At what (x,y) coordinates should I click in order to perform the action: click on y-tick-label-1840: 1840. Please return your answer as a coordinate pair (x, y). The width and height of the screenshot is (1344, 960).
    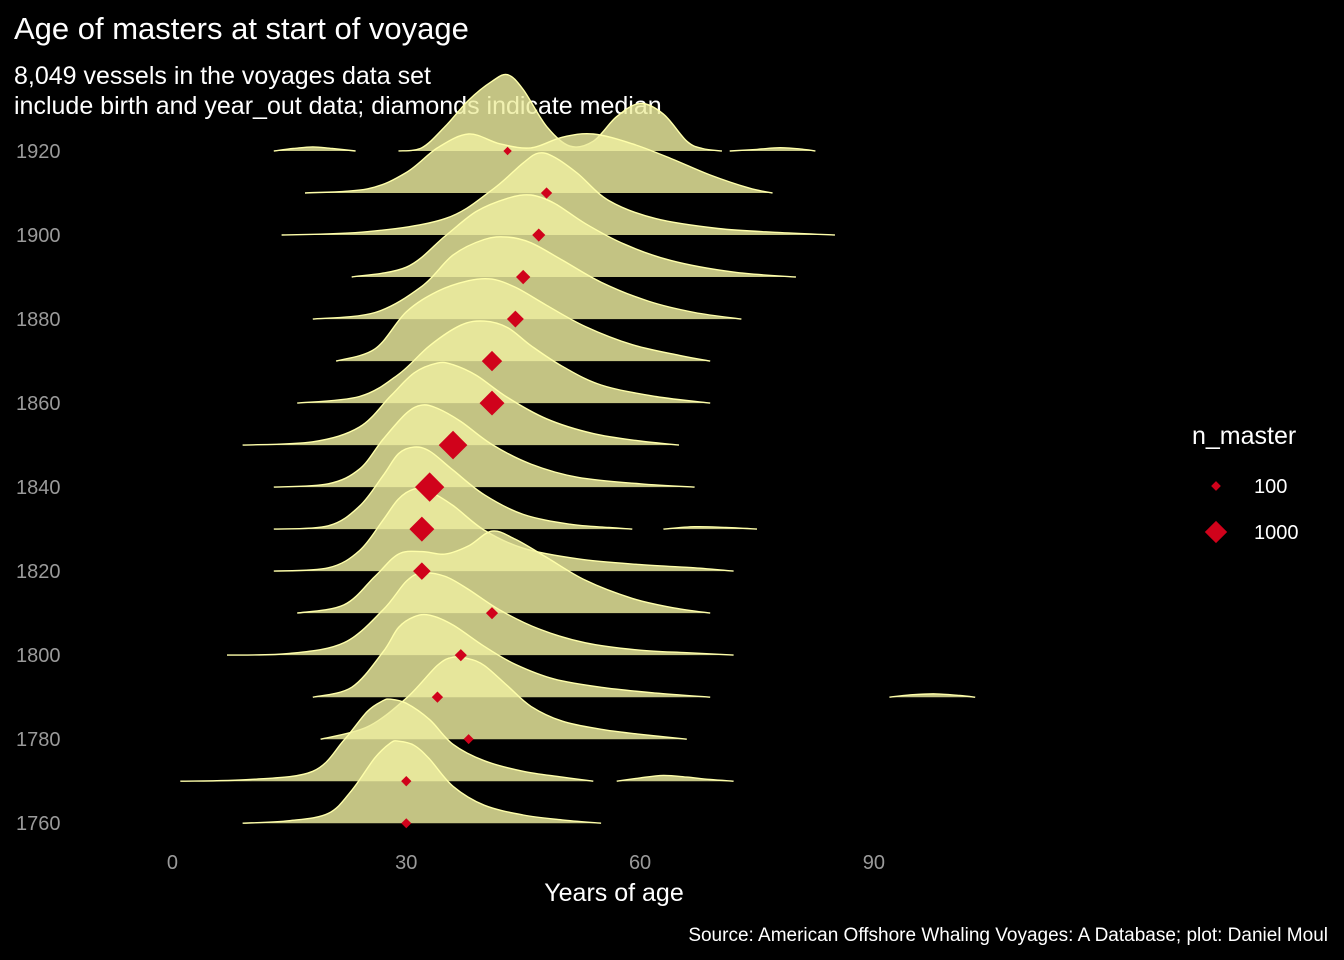
    Looking at the image, I should click on (38, 488).